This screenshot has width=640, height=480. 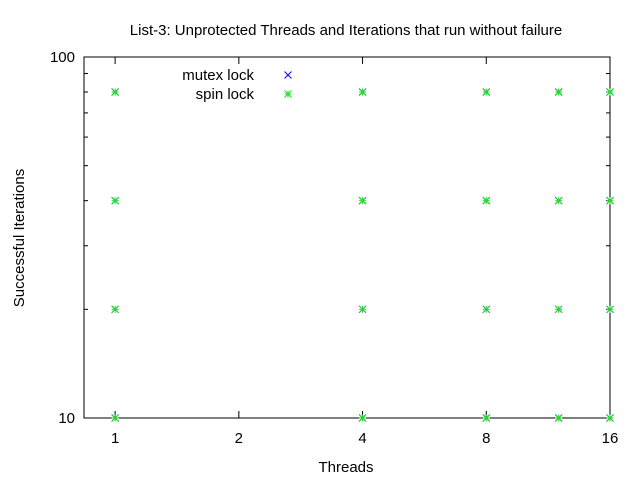 I want to click on y-tick-label: 100, so click(x=62, y=57).